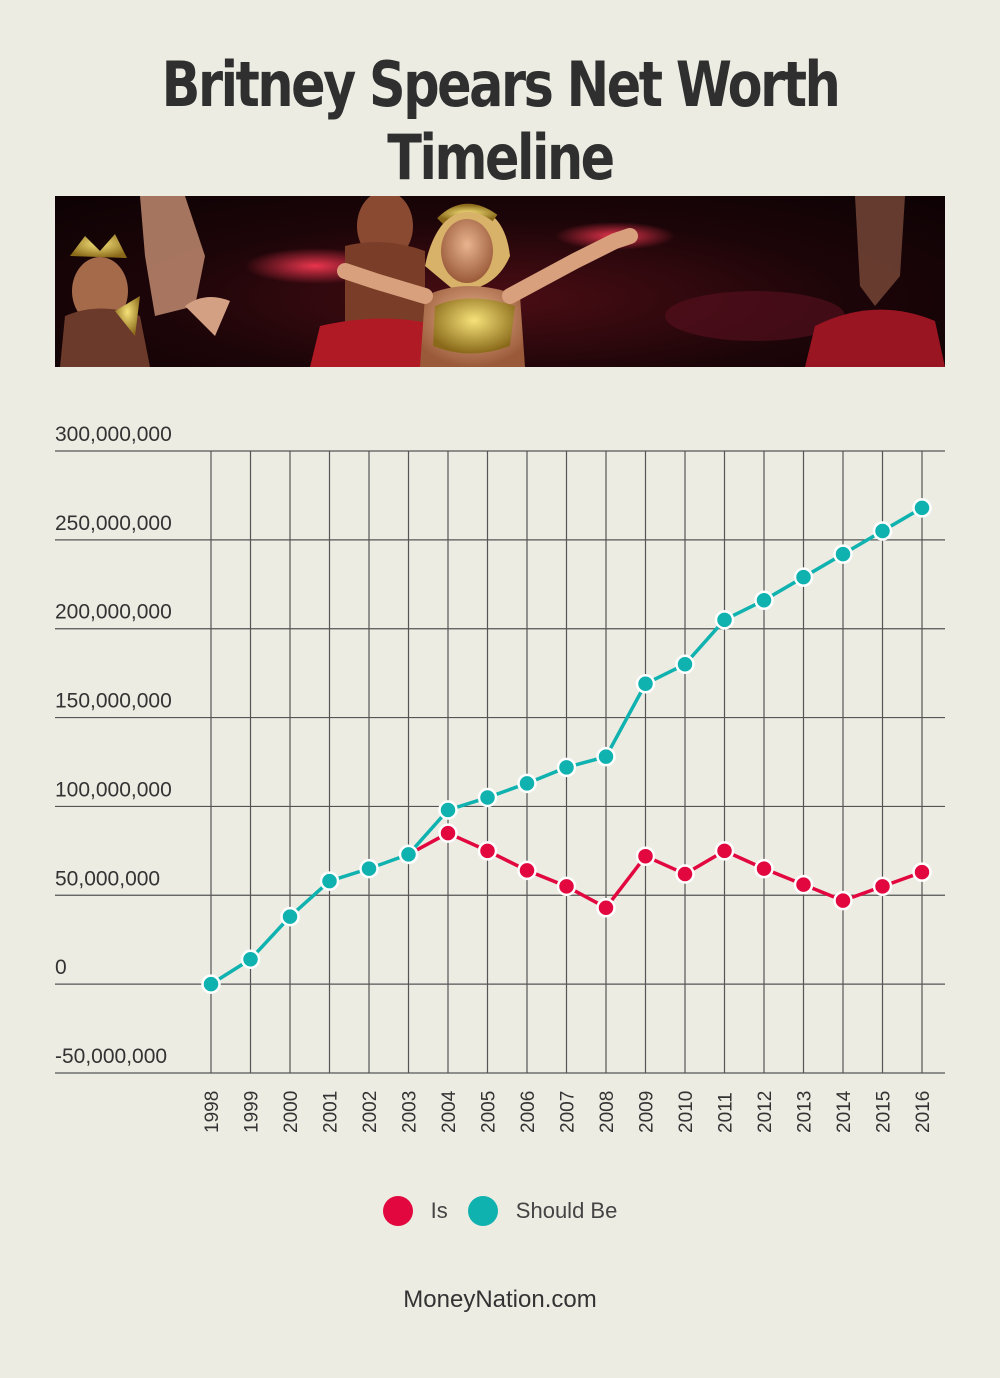 The height and width of the screenshot is (1378, 1000). I want to click on source-credit: MoneyNation.com, so click(500, 1299).